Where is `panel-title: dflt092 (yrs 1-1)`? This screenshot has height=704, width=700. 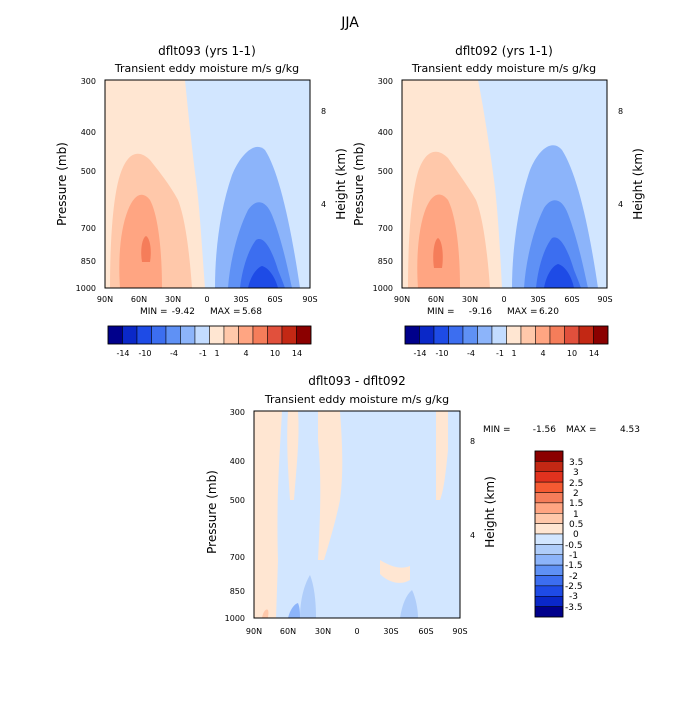
panel-title: dflt092 (yrs 1-1) is located at coordinates (504, 51).